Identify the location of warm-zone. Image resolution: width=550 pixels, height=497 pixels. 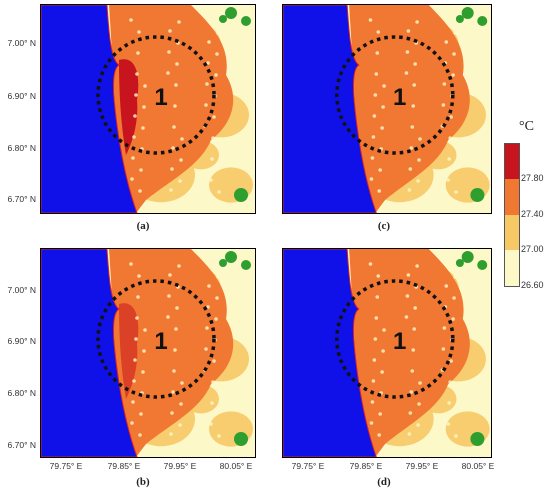
(171, 353).